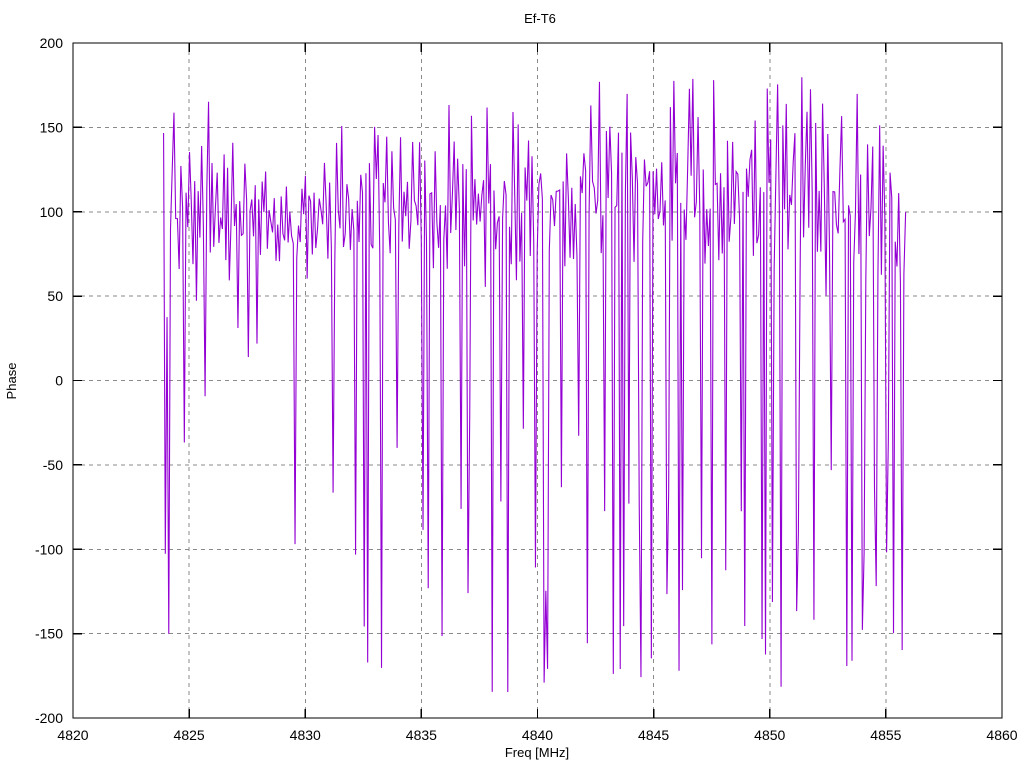 This screenshot has width=1024, height=768. What do you see at coordinates (52, 43) in the screenshot?
I see `y-tick-label: 200` at bounding box center [52, 43].